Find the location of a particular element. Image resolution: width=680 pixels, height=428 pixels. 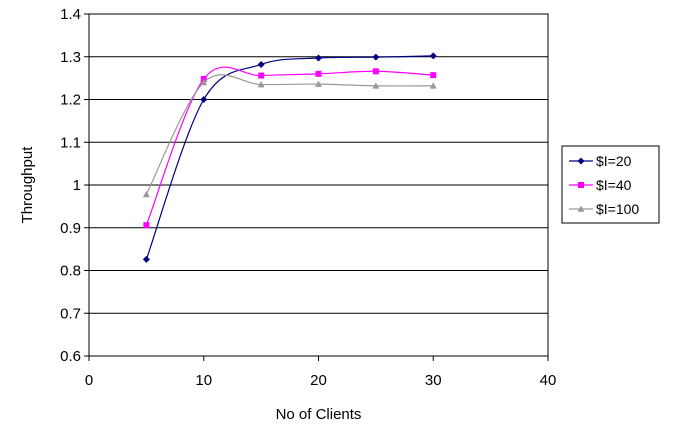

x-tick-label: 30 is located at coordinates (433, 380).